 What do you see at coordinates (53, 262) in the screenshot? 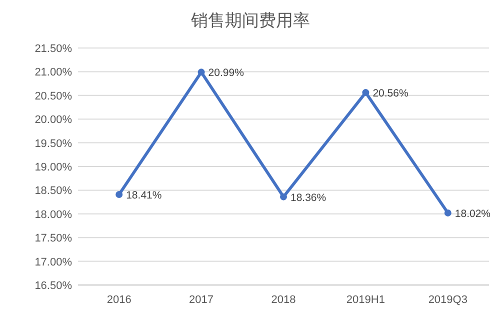
I see `y-tick-label: 17.00%` at bounding box center [53, 262].